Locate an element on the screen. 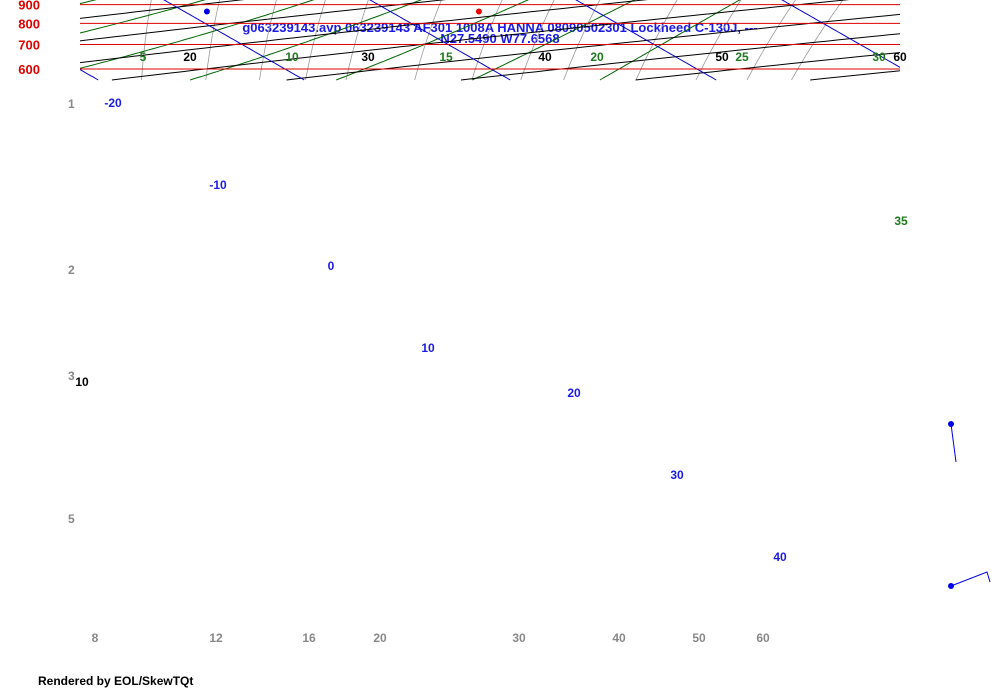  isobars is located at coordinates (490, 37).